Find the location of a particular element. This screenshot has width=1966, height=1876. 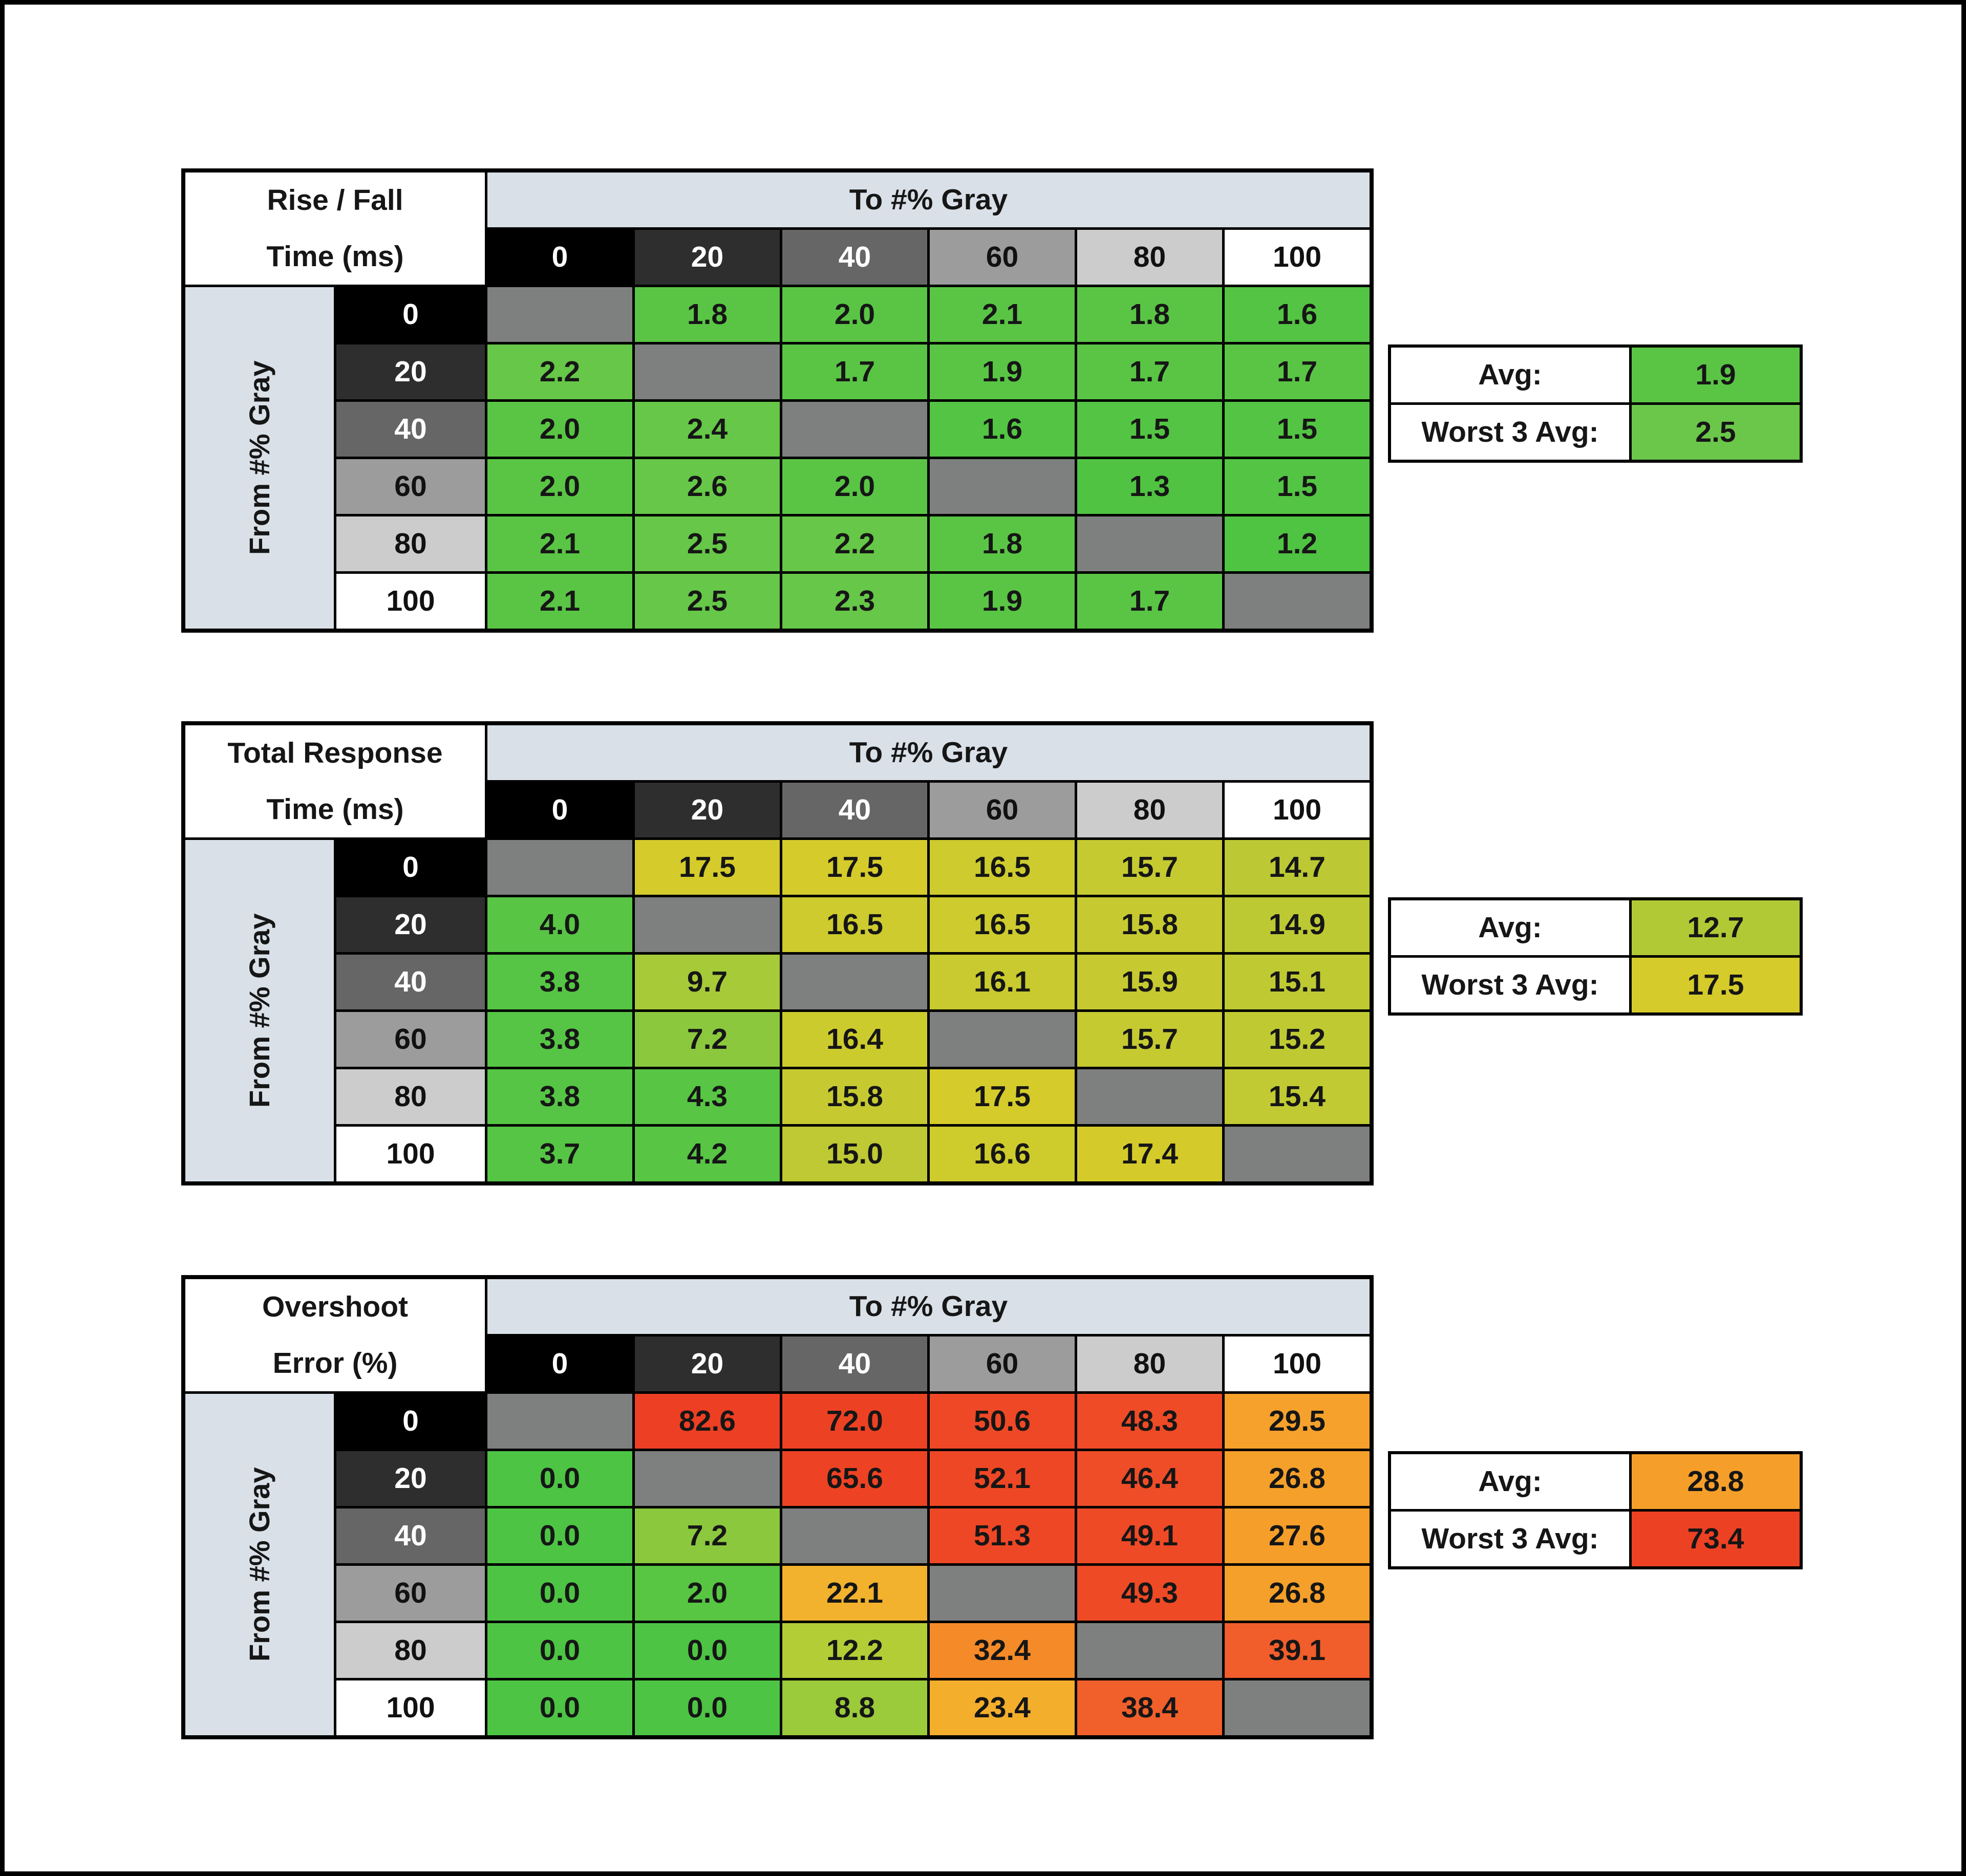

heatmap-cell: 15.4 is located at coordinates (1297, 1096).